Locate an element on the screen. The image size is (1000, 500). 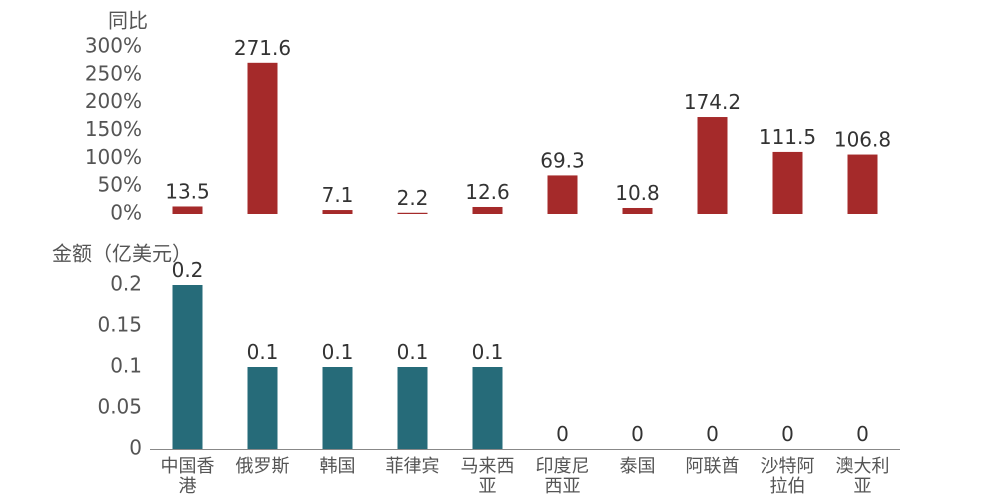
yoy-data-label: 2.2 is located at coordinates (413, 198).